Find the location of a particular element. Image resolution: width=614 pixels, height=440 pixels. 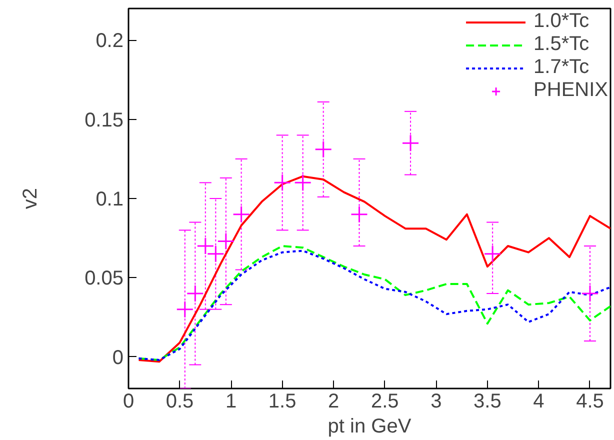

y-axis-title: v2 is located at coordinates (31, 199).